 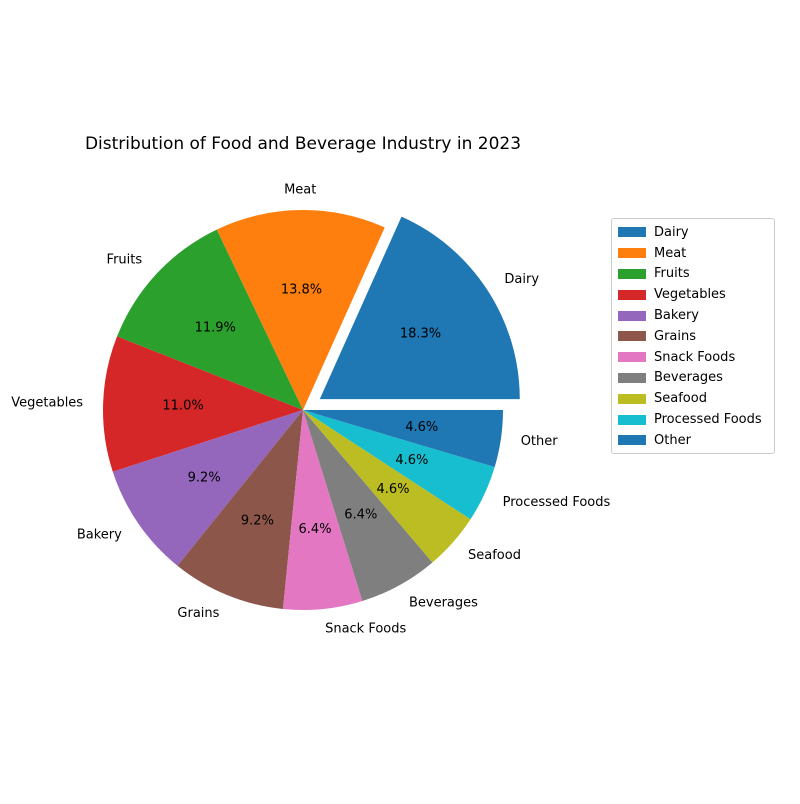 I want to click on pie-slice-grains, so click(x=240, y=509).